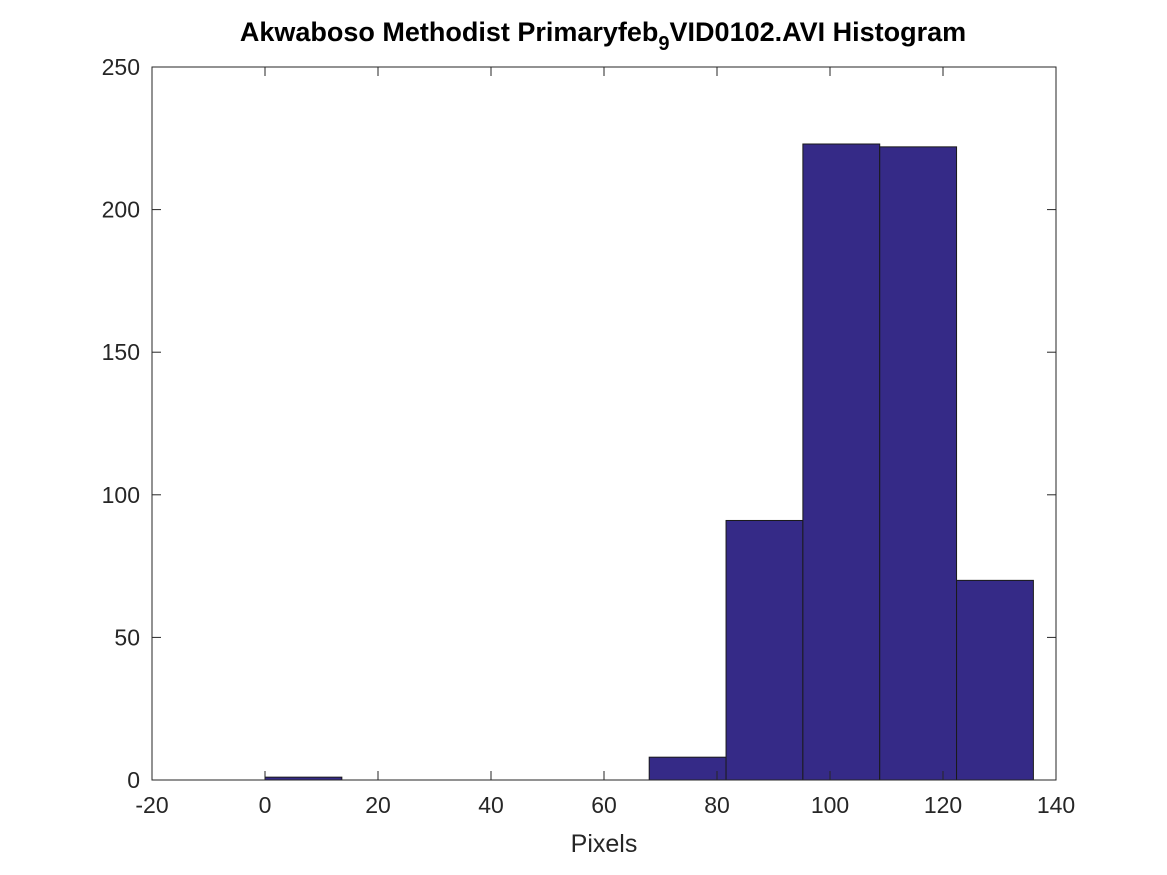 The width and height of the screenshot is (1167, 875). I want to click on x-tick-label: 20, so click(378, 805).